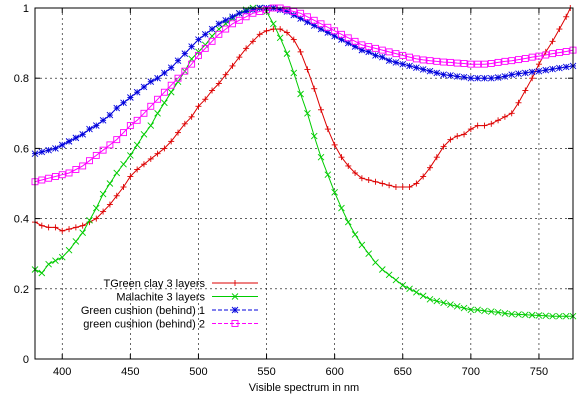 This screenshot has width=577, height=403. I want to click on x-tick-label: 750, so click(539, 372).